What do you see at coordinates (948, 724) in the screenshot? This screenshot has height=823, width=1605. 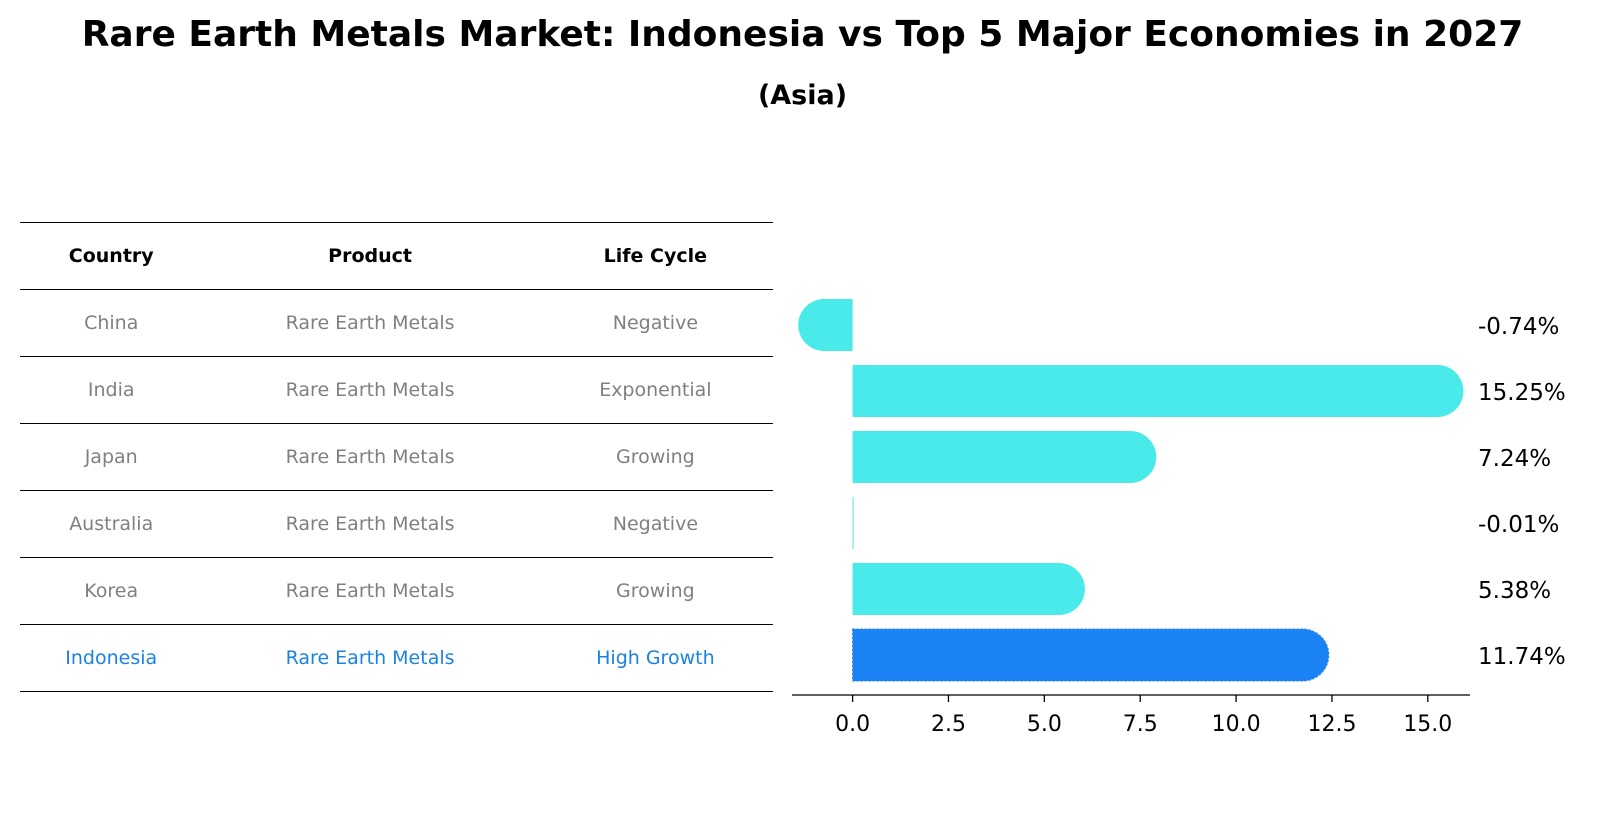 I see `x-tick-label: 2.5` at bounding box center [948, 724].